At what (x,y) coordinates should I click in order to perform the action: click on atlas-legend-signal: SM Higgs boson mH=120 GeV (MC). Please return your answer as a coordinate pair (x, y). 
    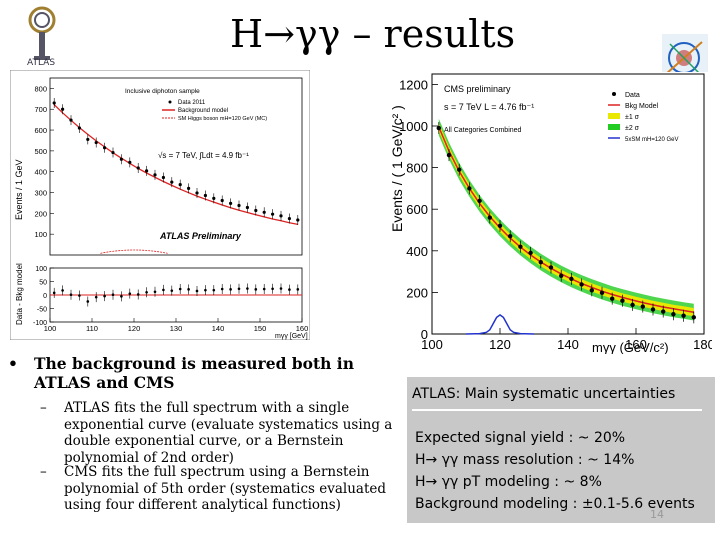
    Looking at the image, I should click on (222, 119).